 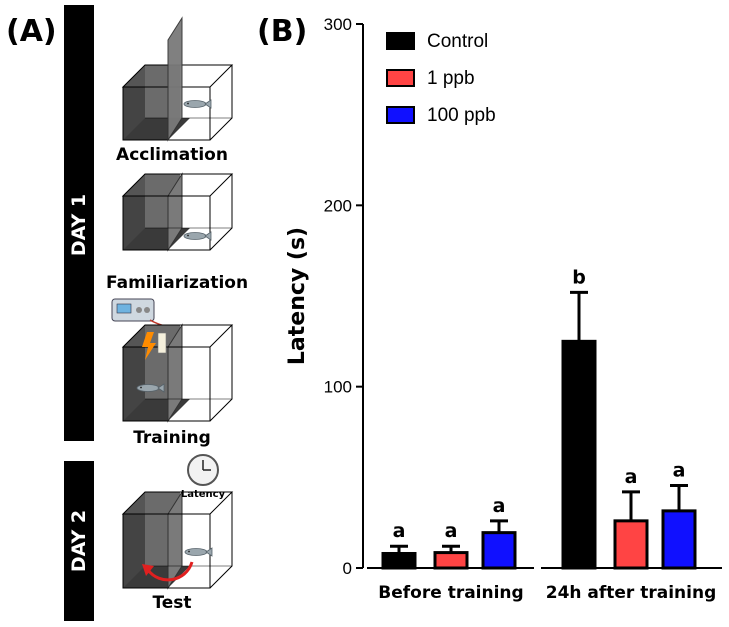 What do you see at coordinates (203, 494) in the screenshot?
I see `clock-label: Latency` at bounding box center [203, 494].